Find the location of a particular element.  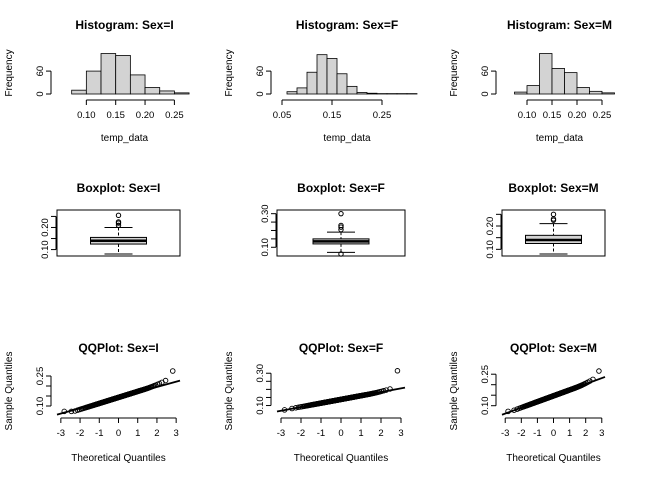

chart-title: Boxplot: Sex=F is located at coordinates (341, 188).